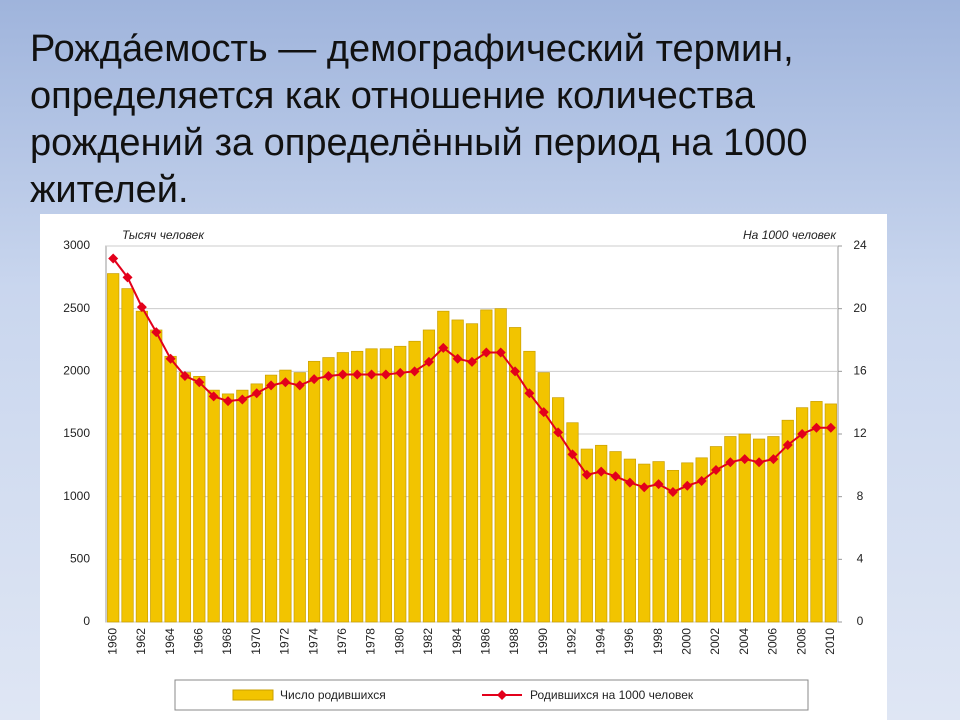 The height and width of the screenshot is (720, 960). Describe the element at coordinates (86, 621) in the screenshot. I see `y-tick-label: 0` at that location.